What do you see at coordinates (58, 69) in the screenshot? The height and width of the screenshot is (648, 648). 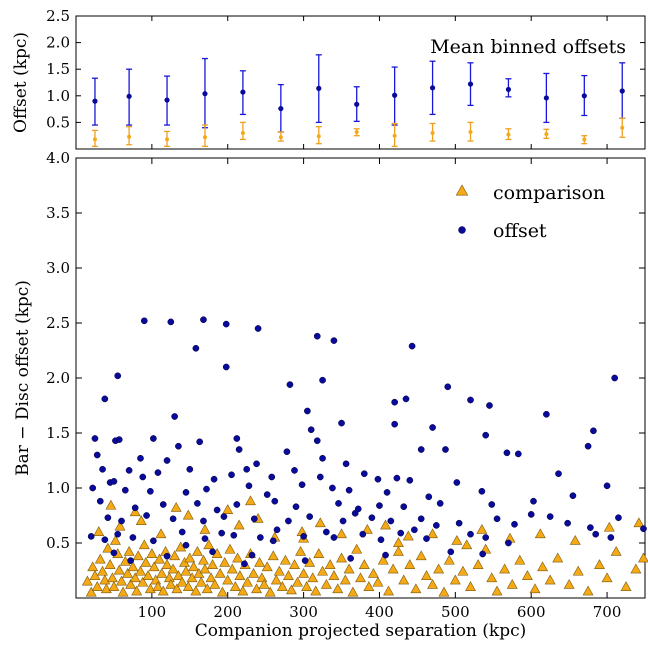 I see `top-y-tick-label: 1.5` at bounding box center [58, 69].